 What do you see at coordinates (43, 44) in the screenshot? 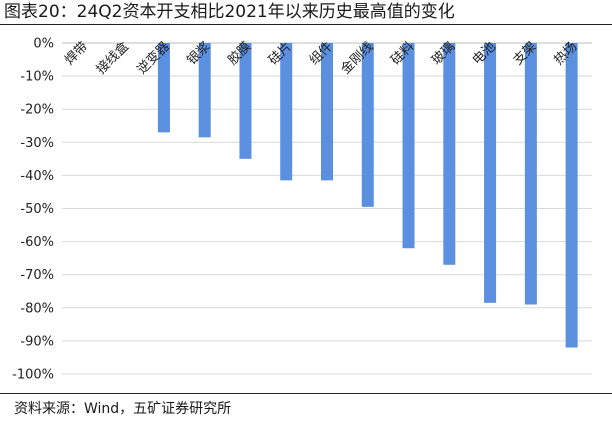
I see `y-tick-label: 0%` at bounding box center [43, 44].